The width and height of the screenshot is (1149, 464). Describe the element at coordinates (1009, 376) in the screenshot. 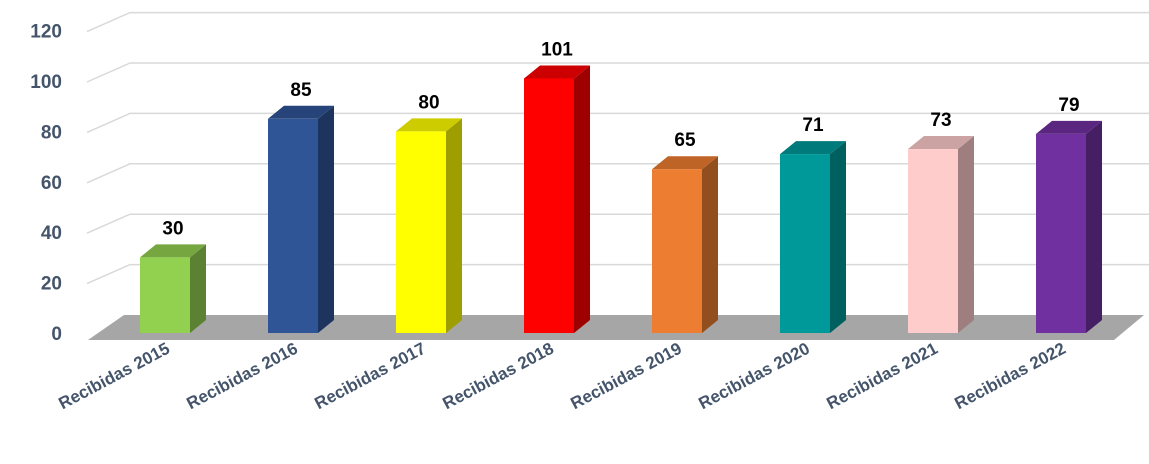

I see `x-category-label: Recibidas 2022` at that location.